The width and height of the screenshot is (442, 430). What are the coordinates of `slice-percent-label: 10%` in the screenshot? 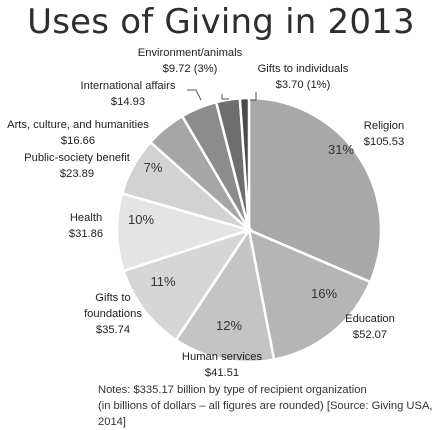 It's located at (141, 219).